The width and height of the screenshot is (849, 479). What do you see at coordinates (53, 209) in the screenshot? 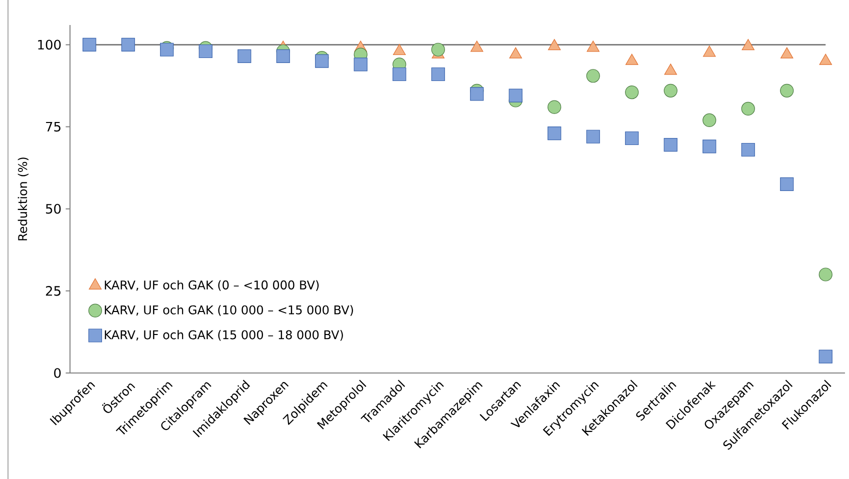
I see `y-tick-label: 50` at bounding box center [53, 209].